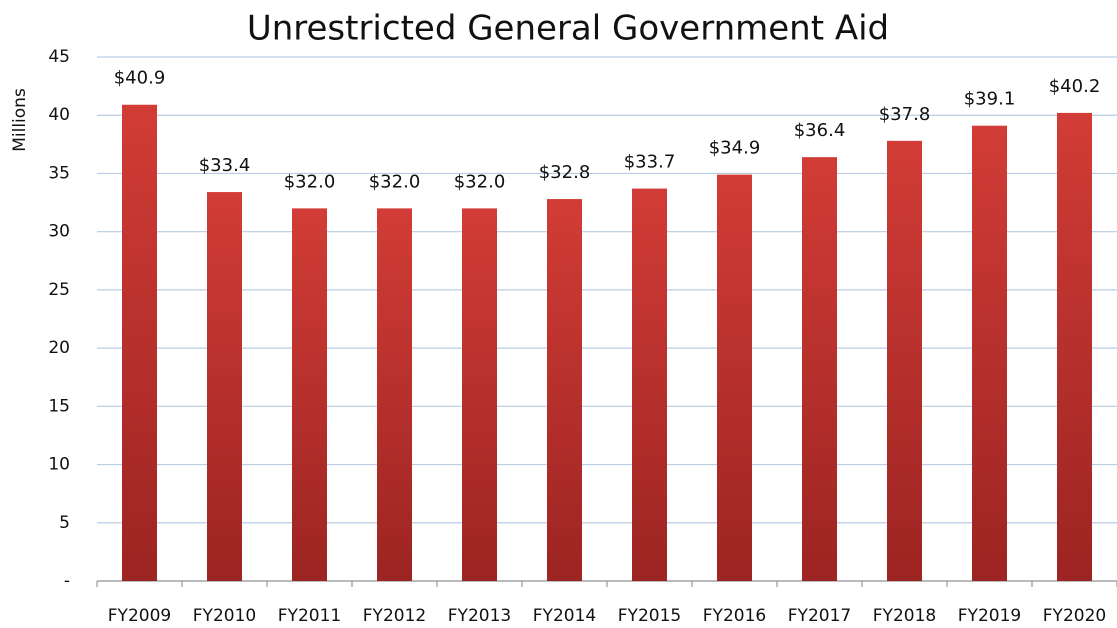  Describe the element at coordinates (20, 120) in the screenshot. I see `y-axis-label: Millions` at that location.